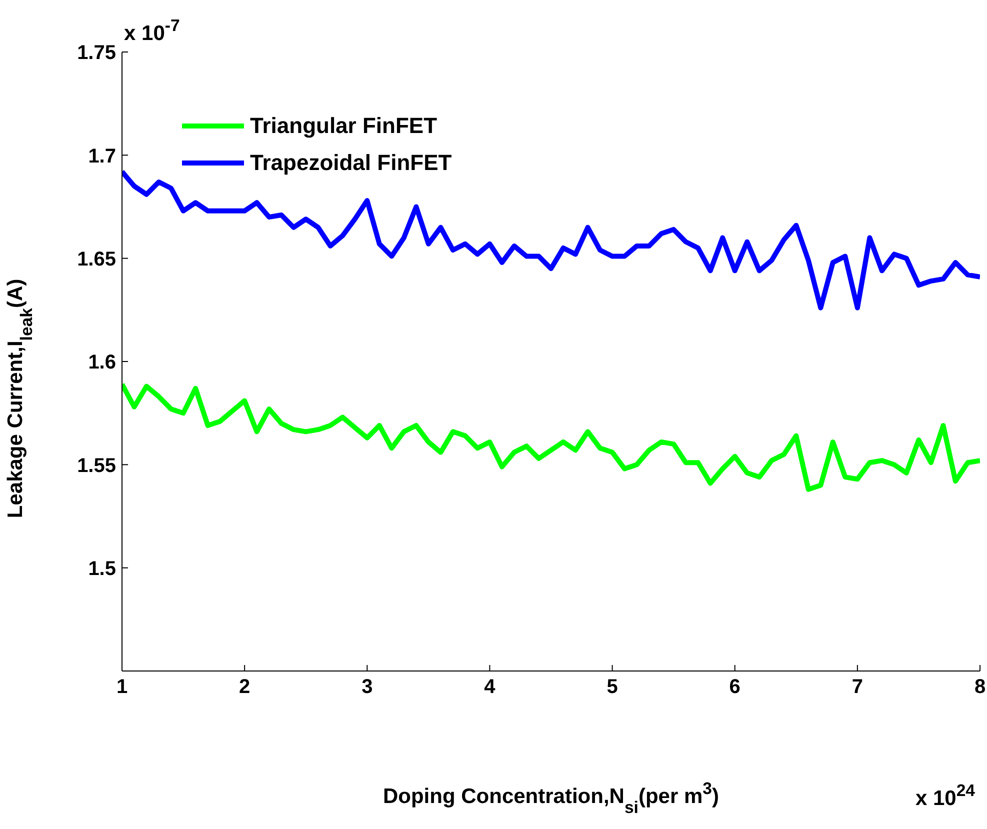 The height and width of the screenshot is (829, 987). I want to click on legend-label: Trapezoidal FinFET, so click(351, 163).